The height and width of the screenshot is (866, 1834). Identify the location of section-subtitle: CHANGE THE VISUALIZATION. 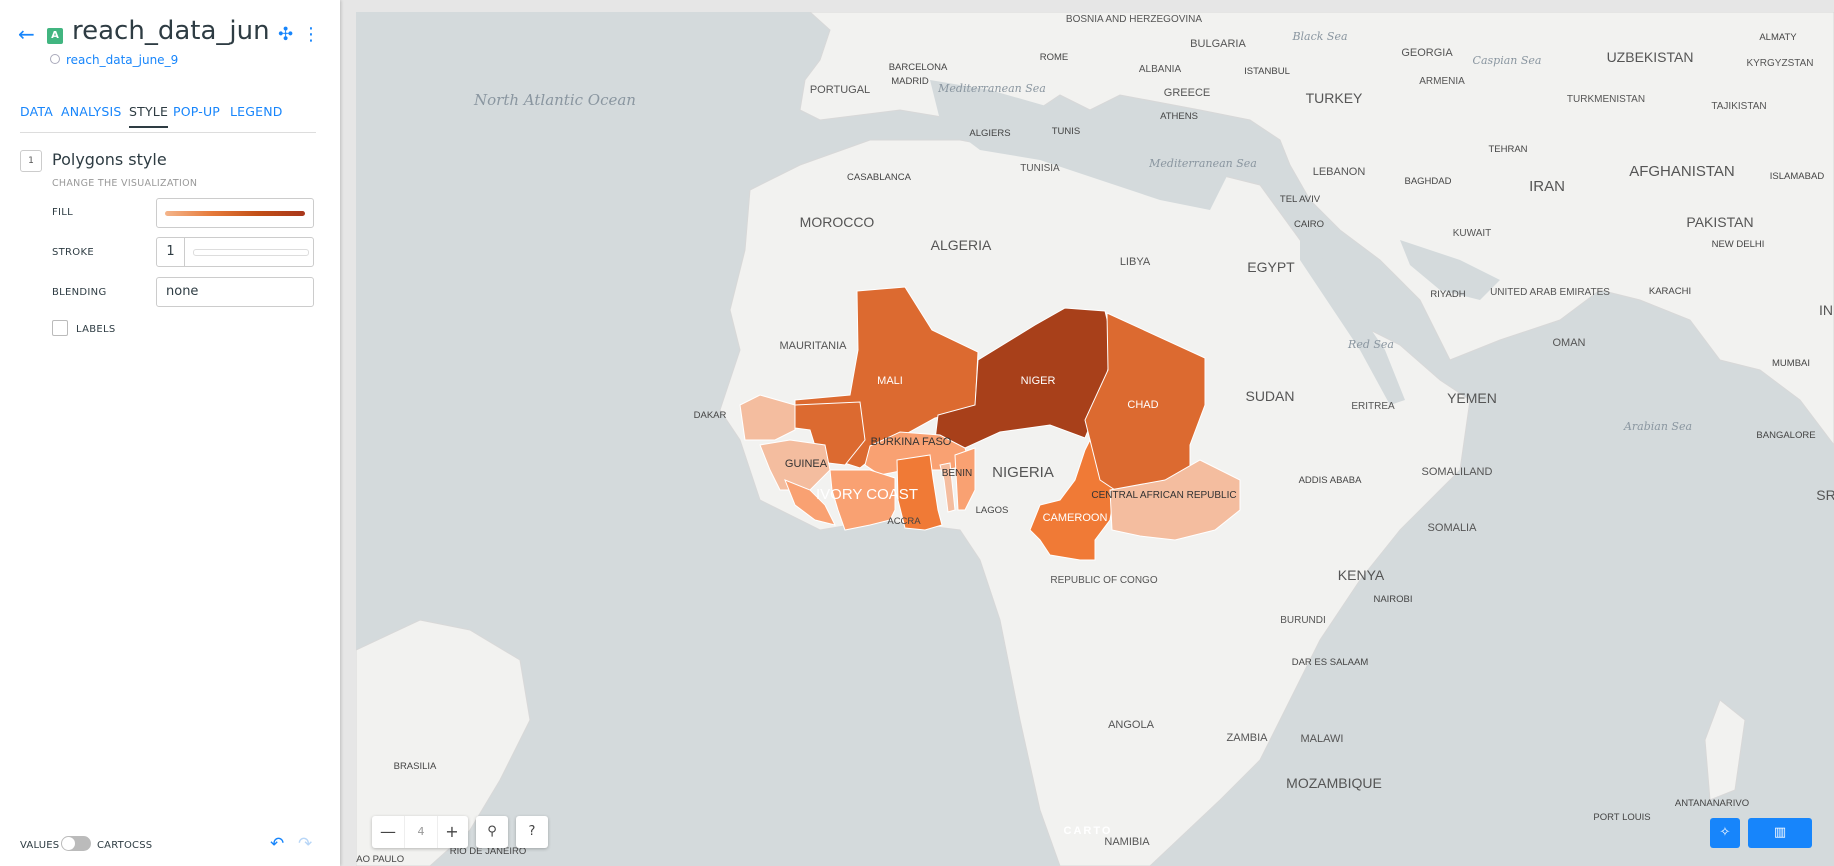
(125, 183).